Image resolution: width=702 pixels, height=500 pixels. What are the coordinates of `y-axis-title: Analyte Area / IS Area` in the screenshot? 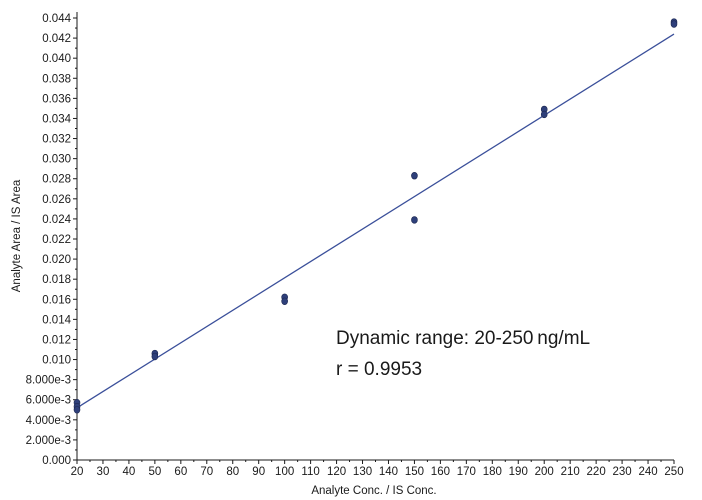 It's located at (17, 235).